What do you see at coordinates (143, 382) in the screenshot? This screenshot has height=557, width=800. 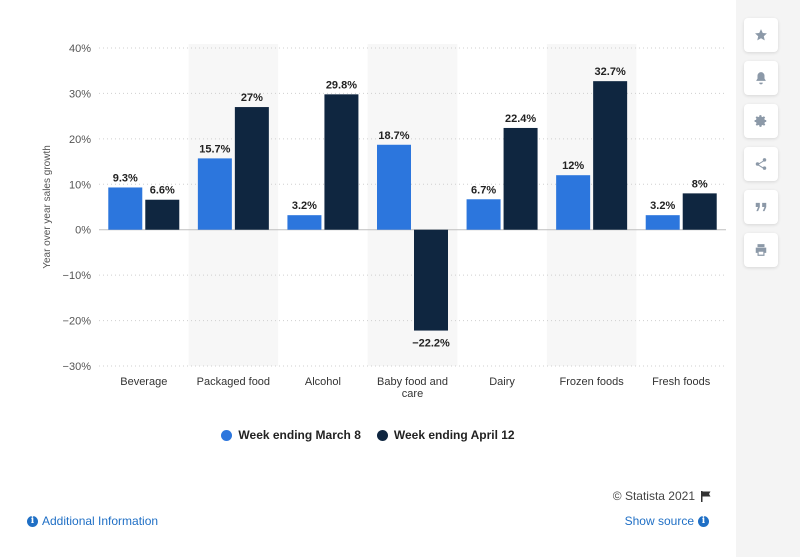 I see `x-tick-label: Beverage` at bounding box center [143, 382].